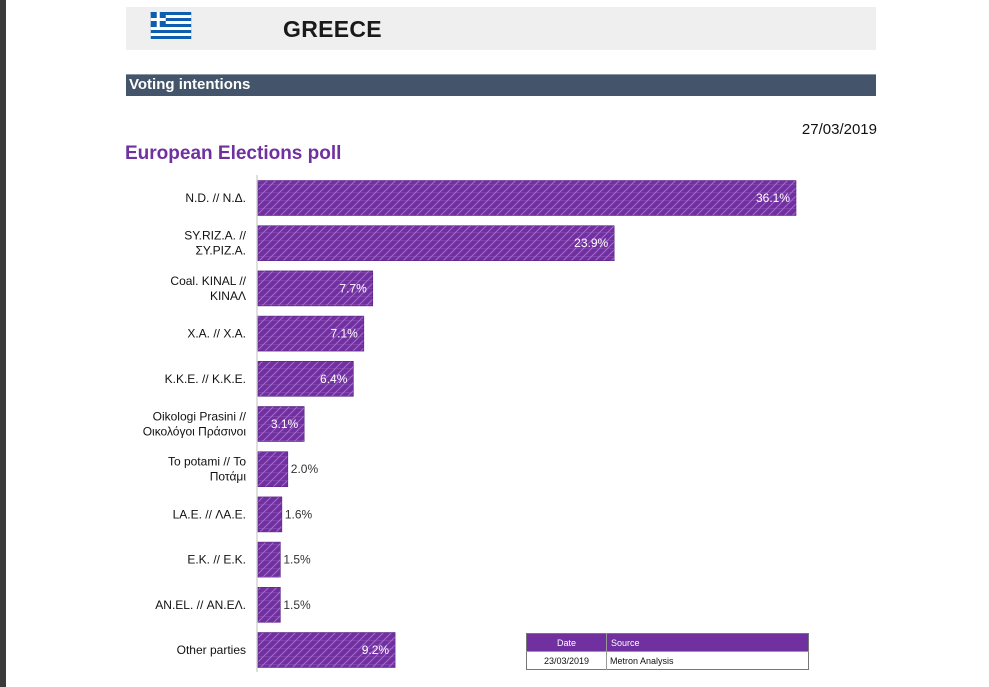  Describe the element at coordinates (215, 243) in the screenshot. I see `category-label: SY.RIZ.A. //ΣΥ.ΡΙΖ.Α.` at that location.